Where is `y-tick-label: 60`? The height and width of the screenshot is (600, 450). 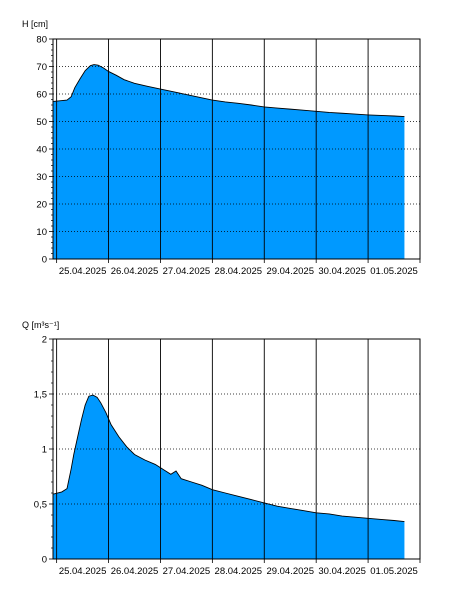 y-tick-label: 60 is located at coordinates (41, 95).